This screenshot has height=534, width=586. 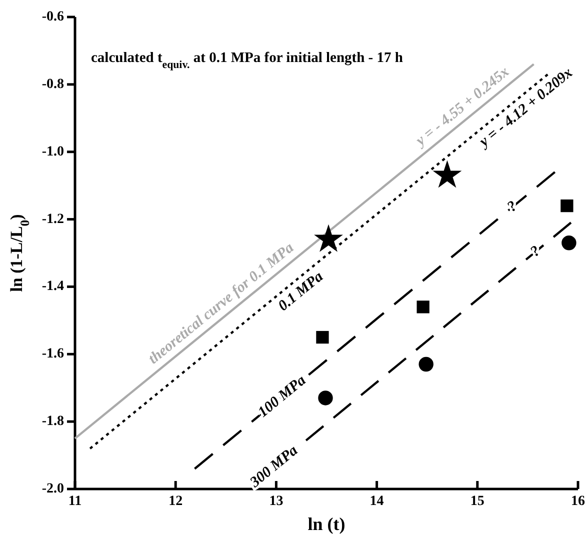 What do you see at coordinates (53, 422) in the screenshot?
I see `y-tick-label: -1.8` at bounding box center [53, 422].